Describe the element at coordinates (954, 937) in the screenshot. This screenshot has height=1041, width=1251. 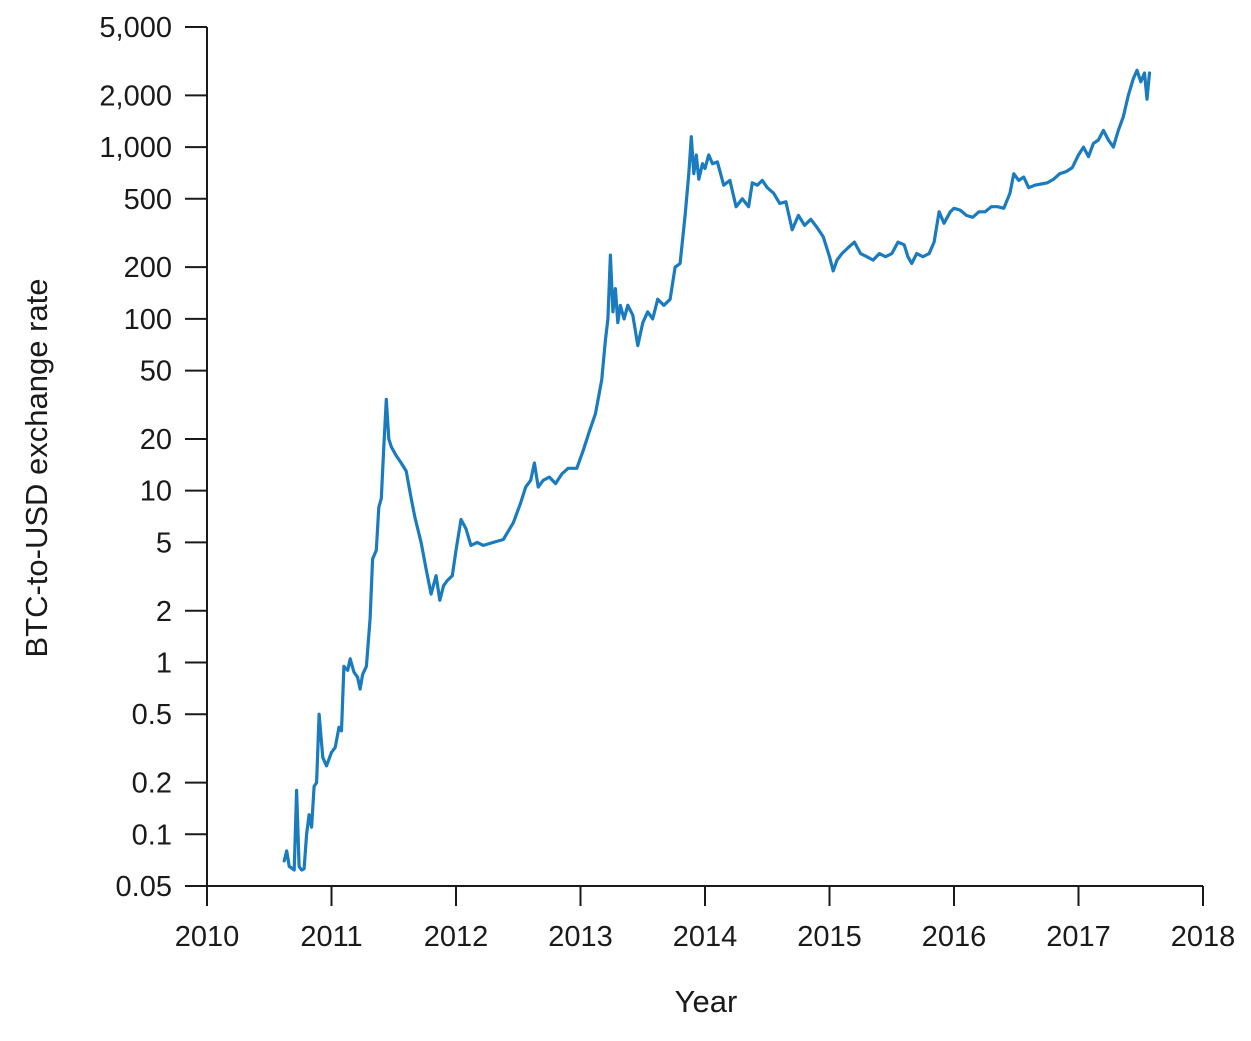
I see `x-tick-label: 2016` at that location.